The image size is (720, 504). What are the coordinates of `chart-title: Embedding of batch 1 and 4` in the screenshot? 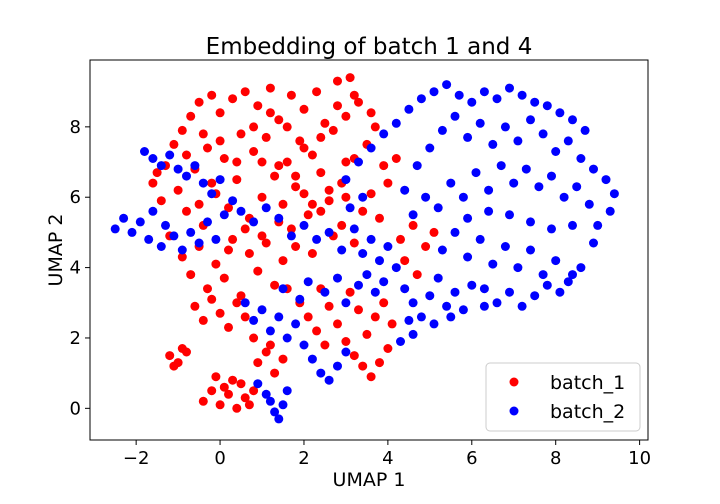 It's located at (369, 47).